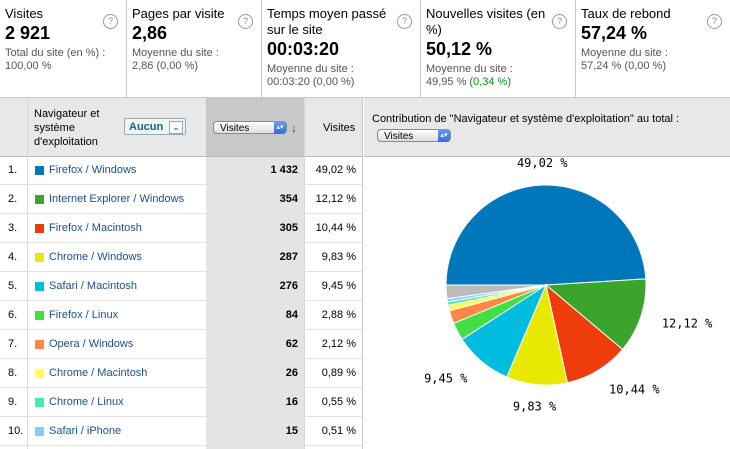 The height and width of the screenshot is (449, 730). I want to click on metric-value: 2,86, so click(150, 33).